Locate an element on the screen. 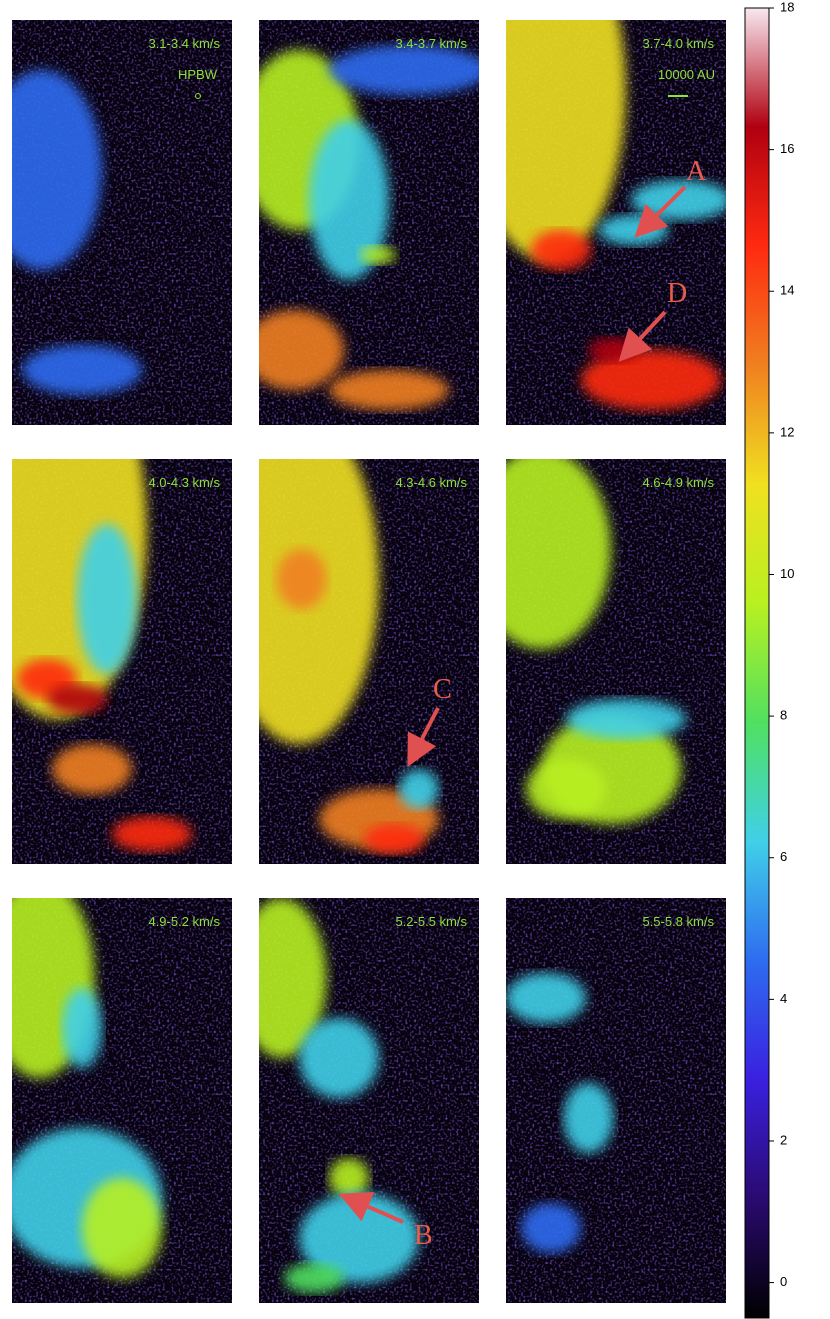 The width and height of the screenshot is (830, 1319). annotation: D is located at coordinates (677, 293).